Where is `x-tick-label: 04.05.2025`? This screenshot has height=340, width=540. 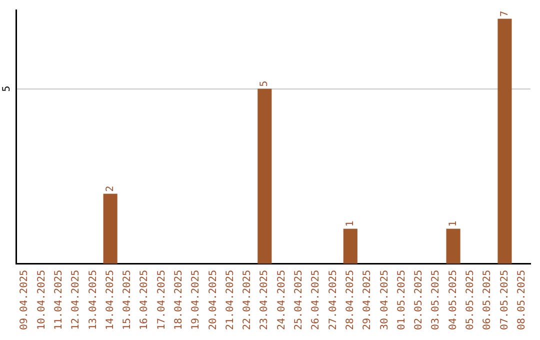 x-tick-label: 04.05.2025 is located at coordinates (453, 300).